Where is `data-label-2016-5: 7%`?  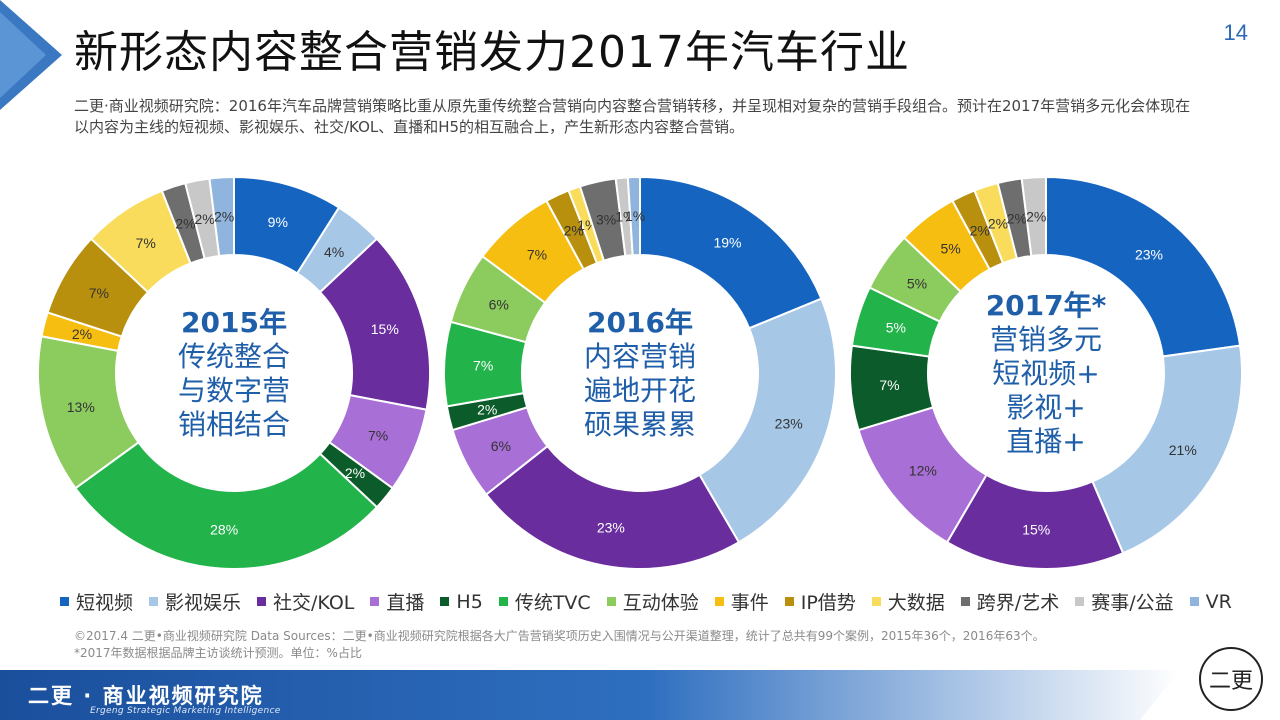
data-label-2016-5: 7% is located at coordinates (483, 366).